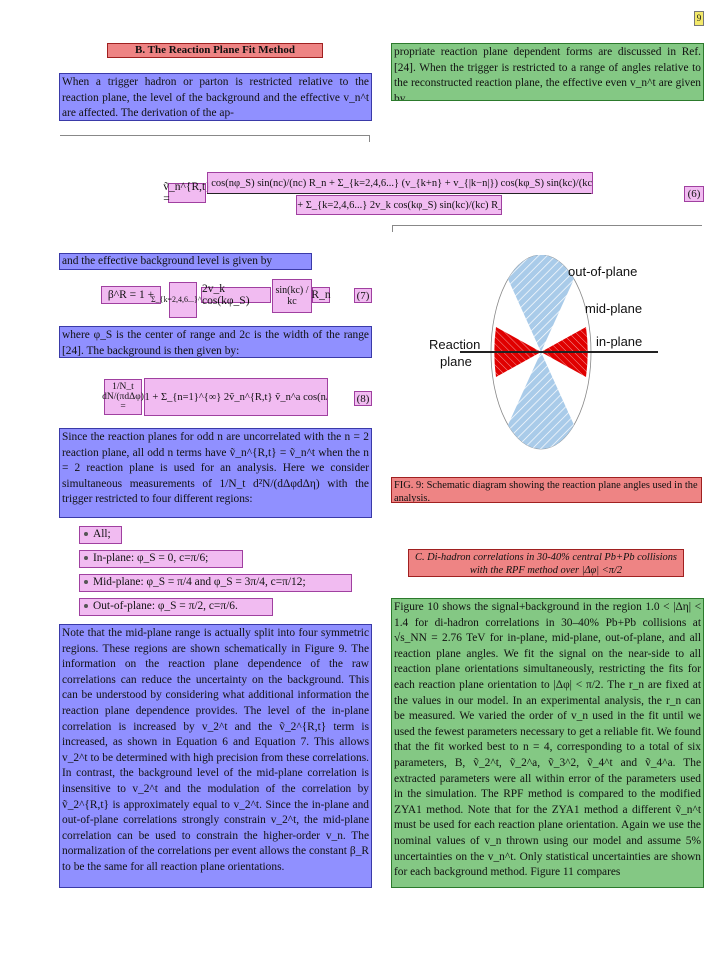  What do you see at coordinates (215, 138) in the screenshot?
I see `column-rule-left` at bounding box center [215, 138].